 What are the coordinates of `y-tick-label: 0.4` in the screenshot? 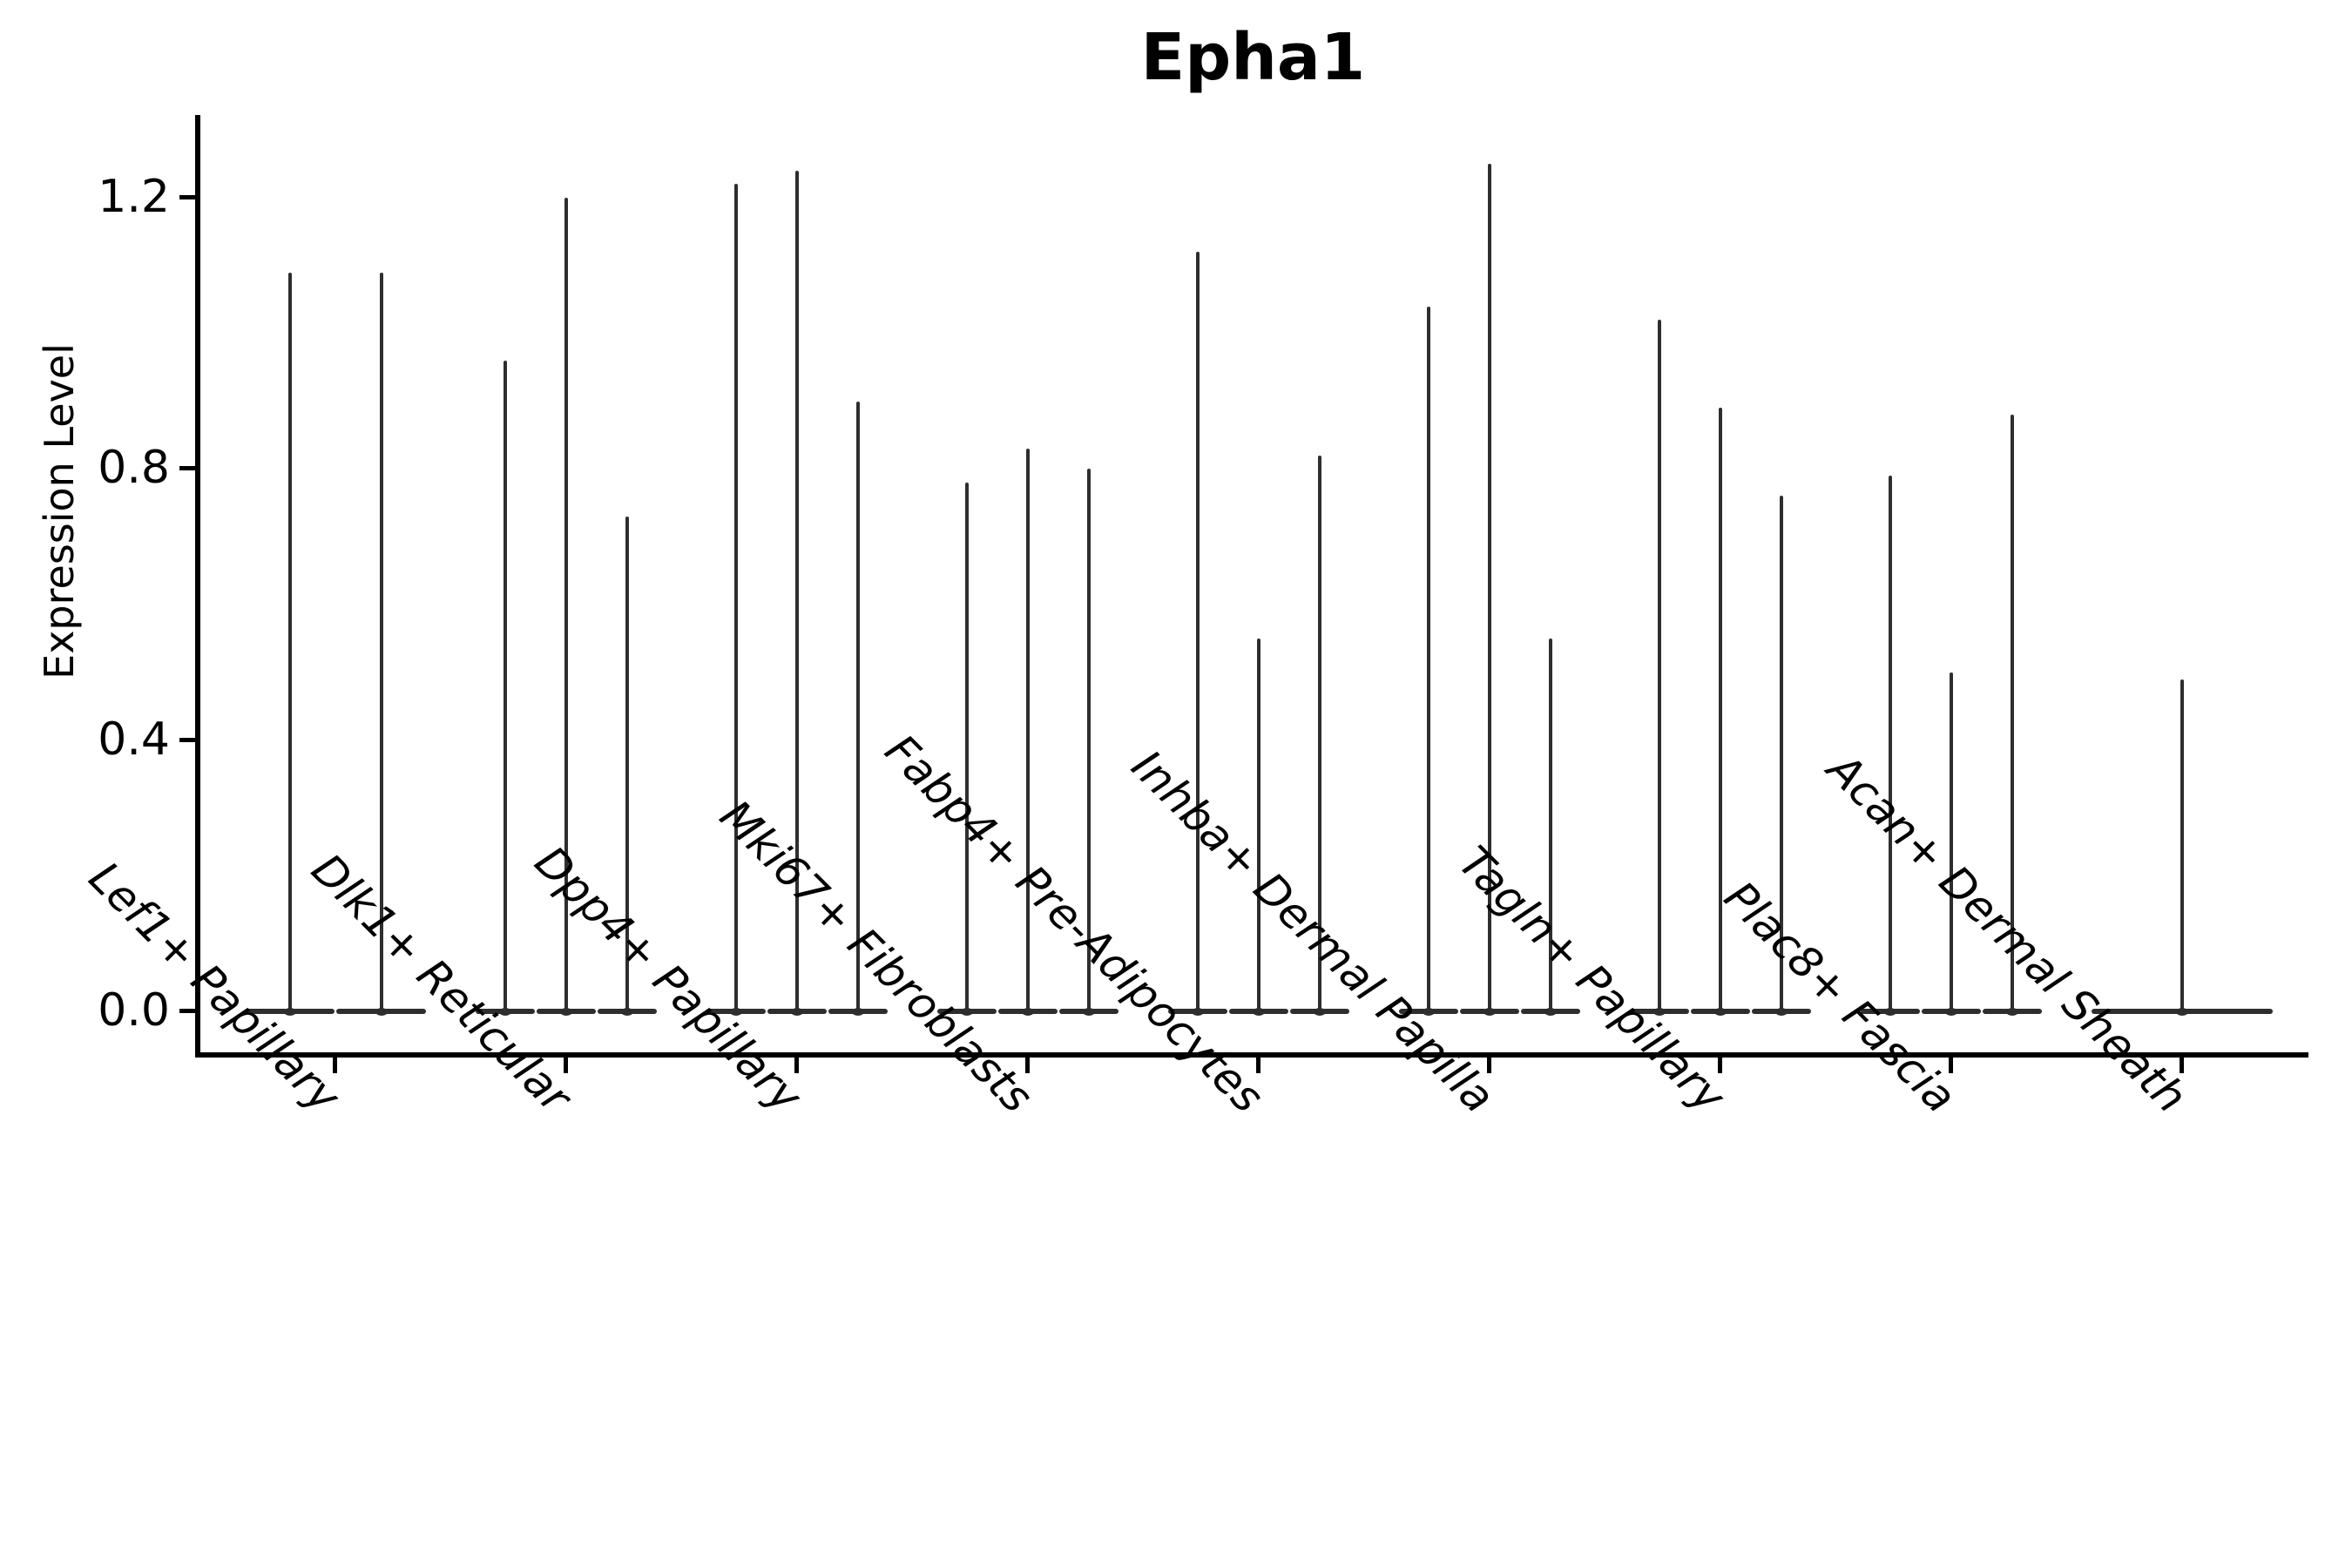 It's located at (134, 739).